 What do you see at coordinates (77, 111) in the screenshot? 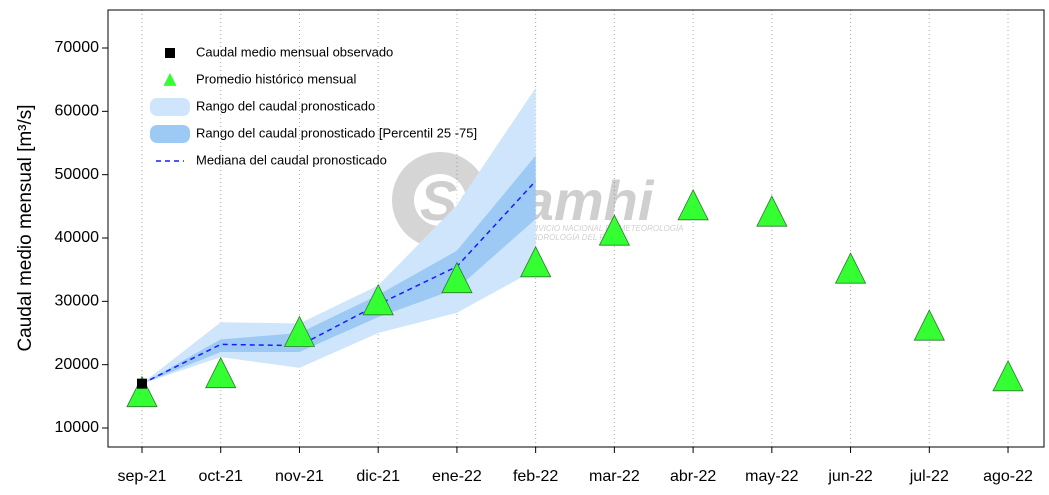
I see `y-tick-label: 60000` at bounding box center [77, 111].